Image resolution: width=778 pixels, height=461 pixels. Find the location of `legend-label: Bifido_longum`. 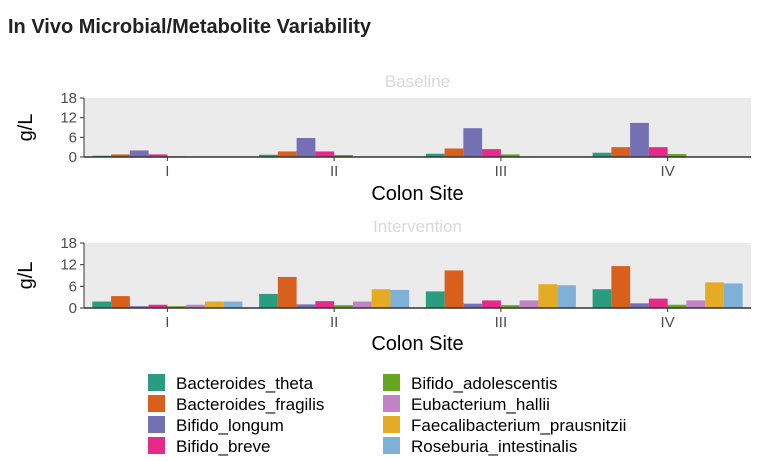

legend-label: Bifido_longum is located at coordinates (230, 425).